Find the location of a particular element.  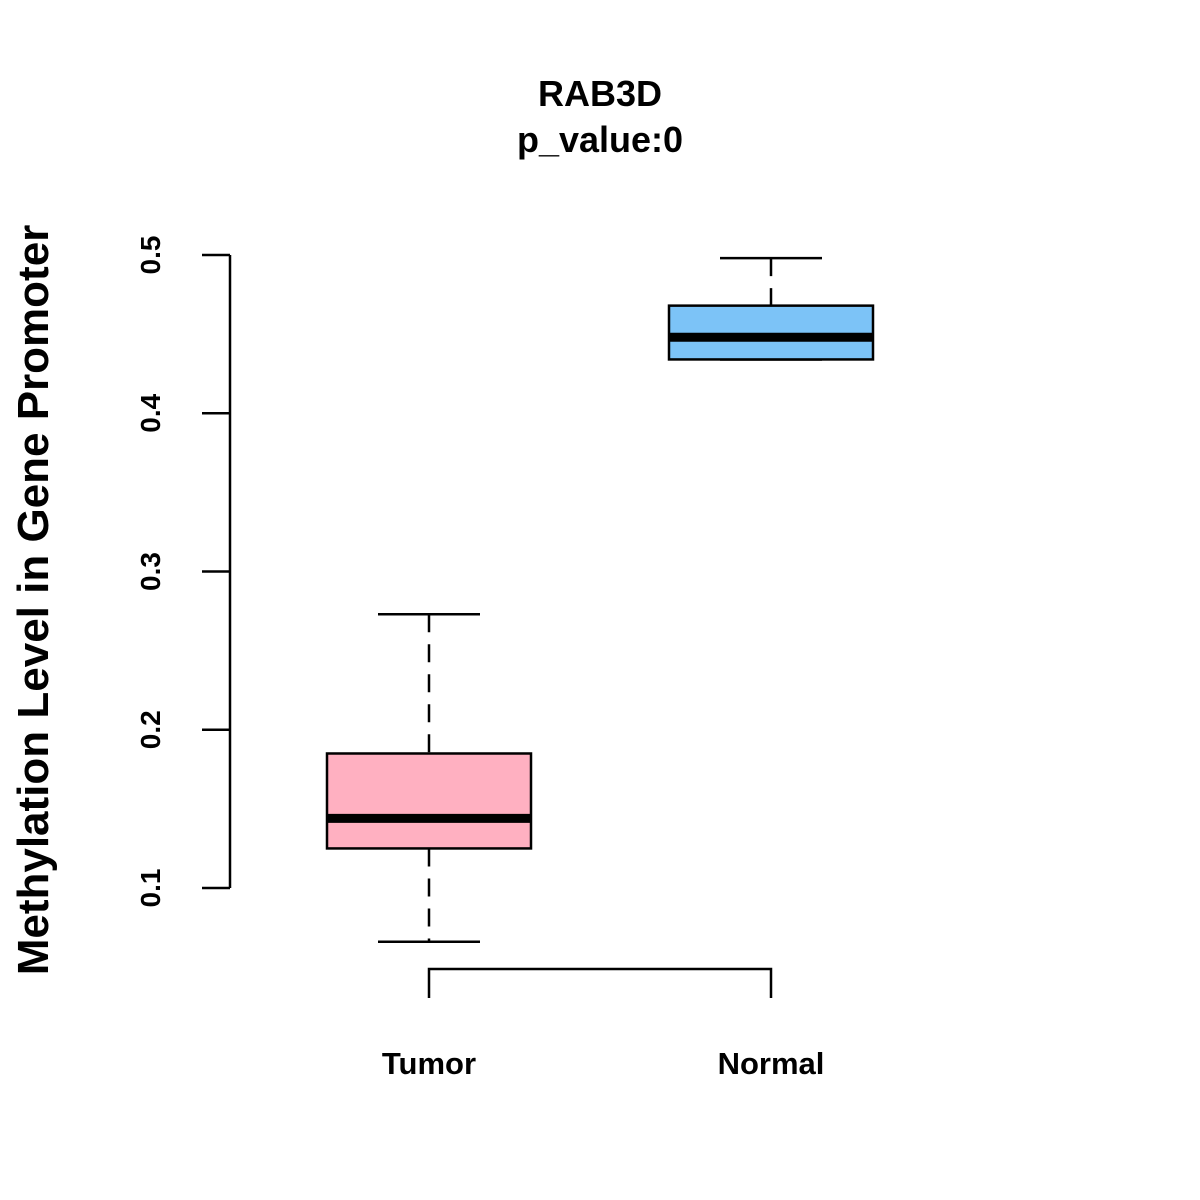

tumor-box is located at coordinates (429, 801).